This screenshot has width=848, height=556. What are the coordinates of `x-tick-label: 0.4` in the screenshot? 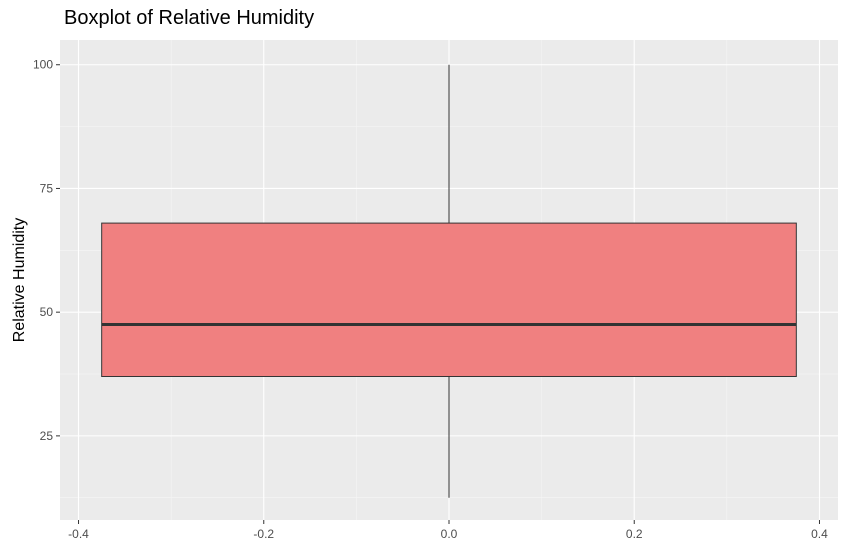 It's located at (819, 534).